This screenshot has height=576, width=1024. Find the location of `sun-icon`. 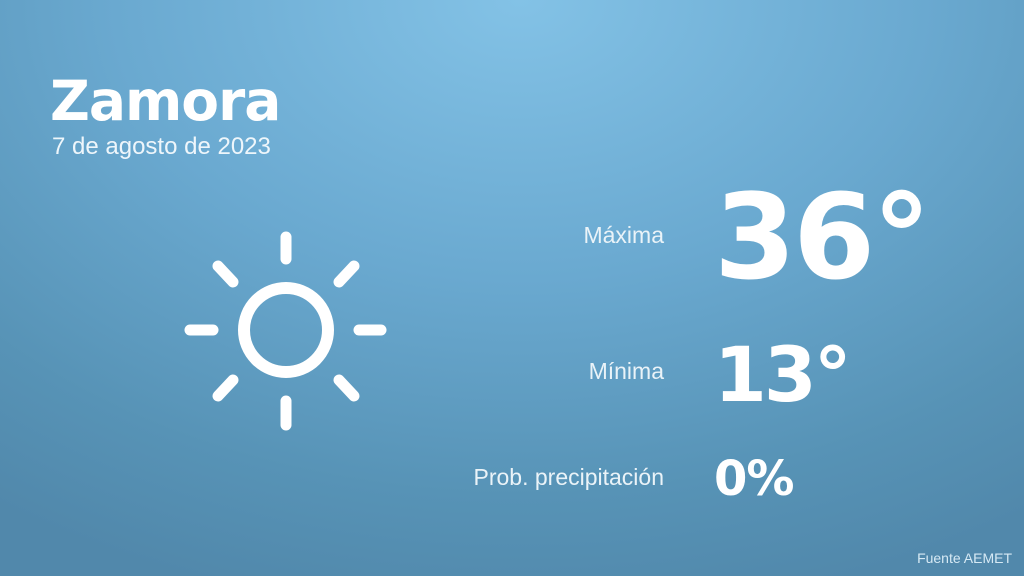

sun-icon is located at coordinates (285, 331).